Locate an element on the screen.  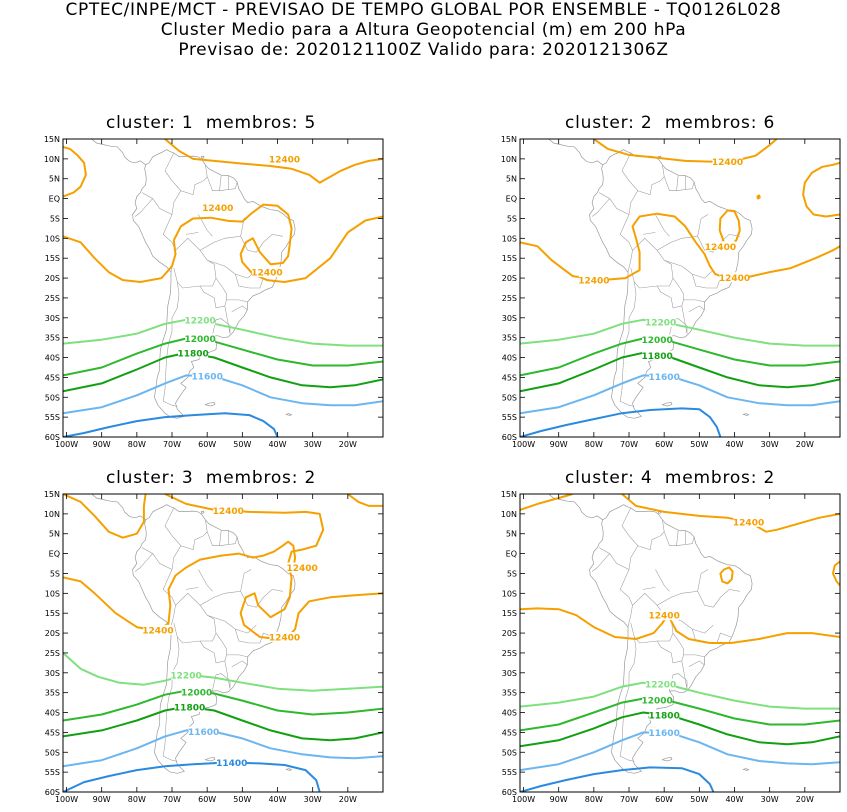
contour-label: 11800 is located at coordinates (656, 357).